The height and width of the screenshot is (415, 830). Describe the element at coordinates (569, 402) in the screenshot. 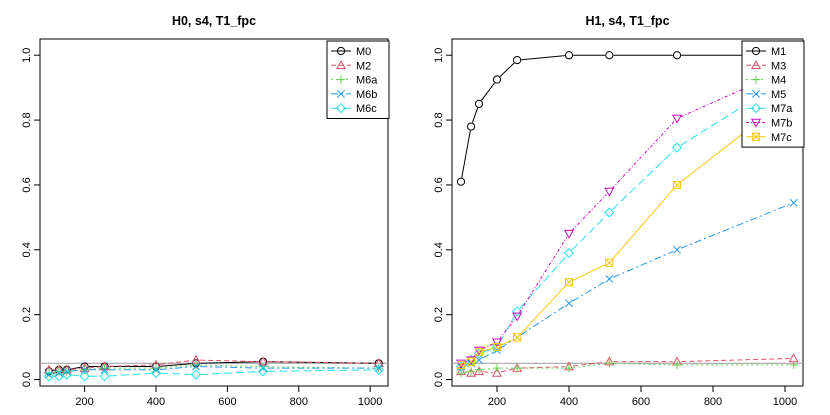

I see `x-tick-label: 400` at that location.